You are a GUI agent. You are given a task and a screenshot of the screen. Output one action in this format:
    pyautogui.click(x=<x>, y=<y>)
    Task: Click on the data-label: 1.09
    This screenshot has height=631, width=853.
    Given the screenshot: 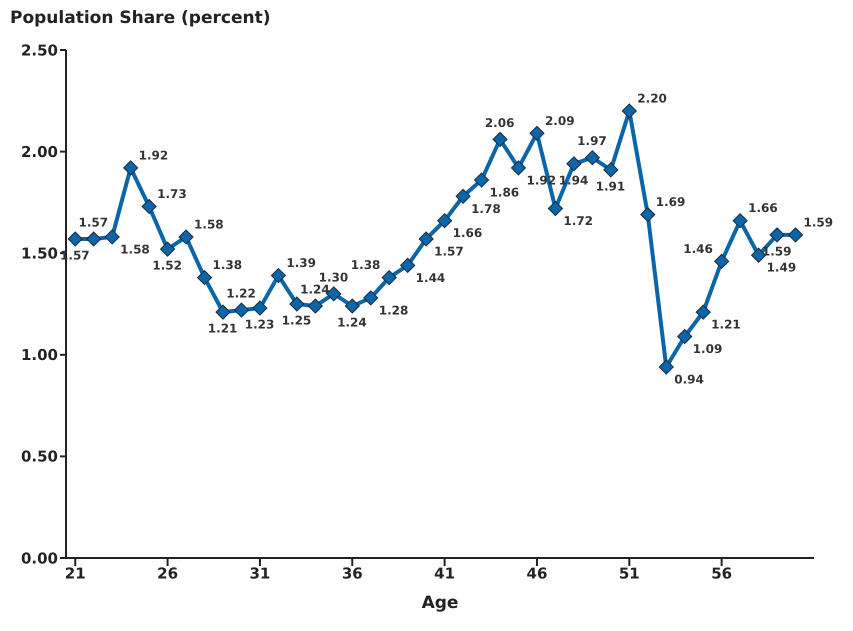 What is the action you would take?
    pyautogui.click(x=707, y=349)
    